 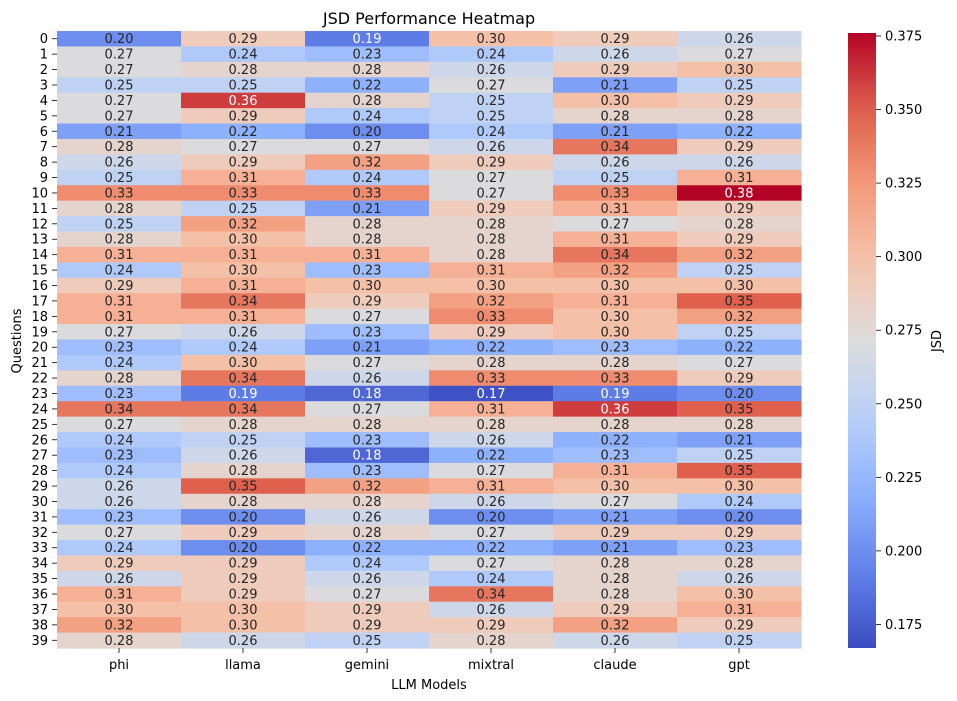 I want to click on y-tick-label: 14, so click(x=39, y=255).